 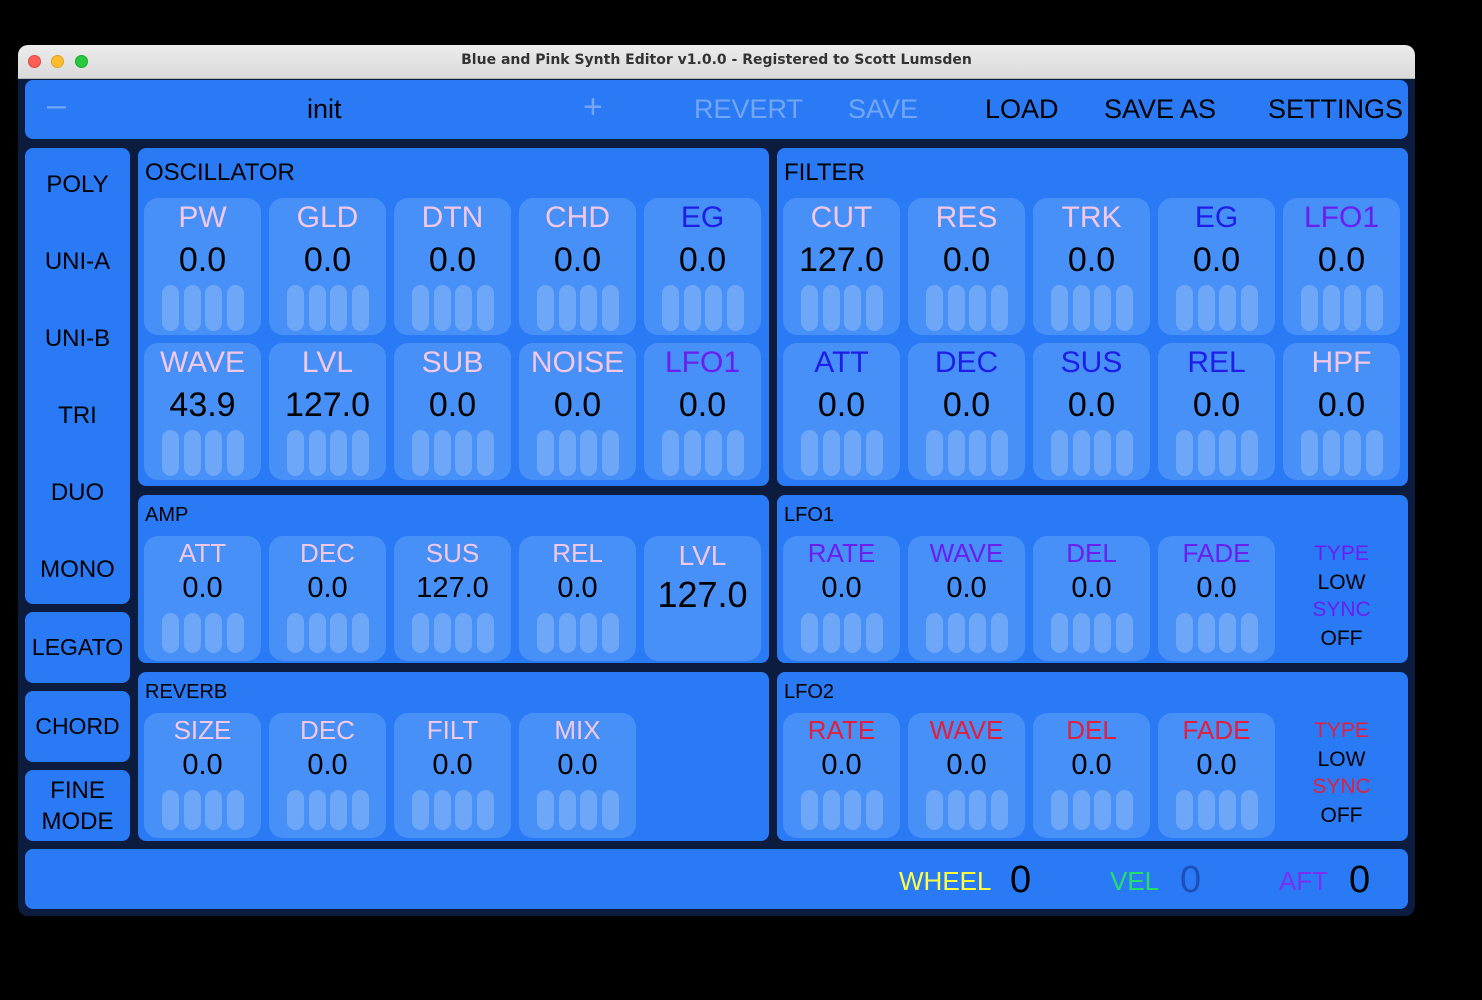 I want to click on lfo1-del-knob: DEL 0.0, so click(x=1091, y=598).